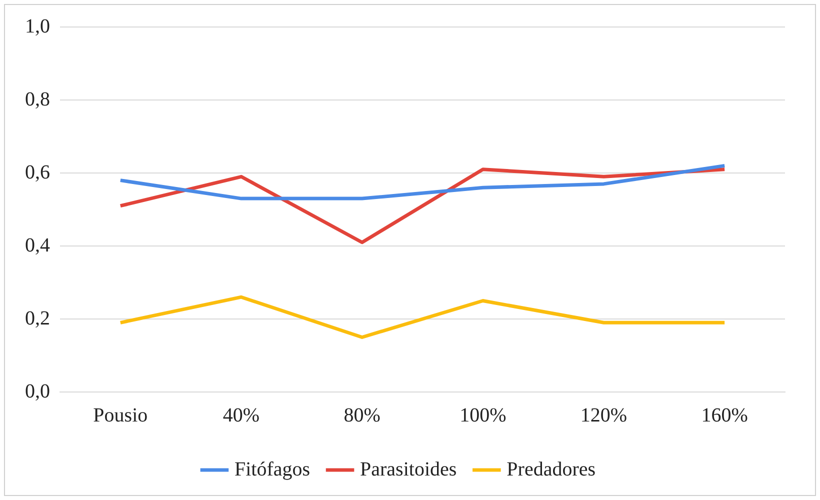  What do you see at coordinates (483, 415) in the screenshot?
I see `x-tick-label: 100%` at bounding box center [483, 415].